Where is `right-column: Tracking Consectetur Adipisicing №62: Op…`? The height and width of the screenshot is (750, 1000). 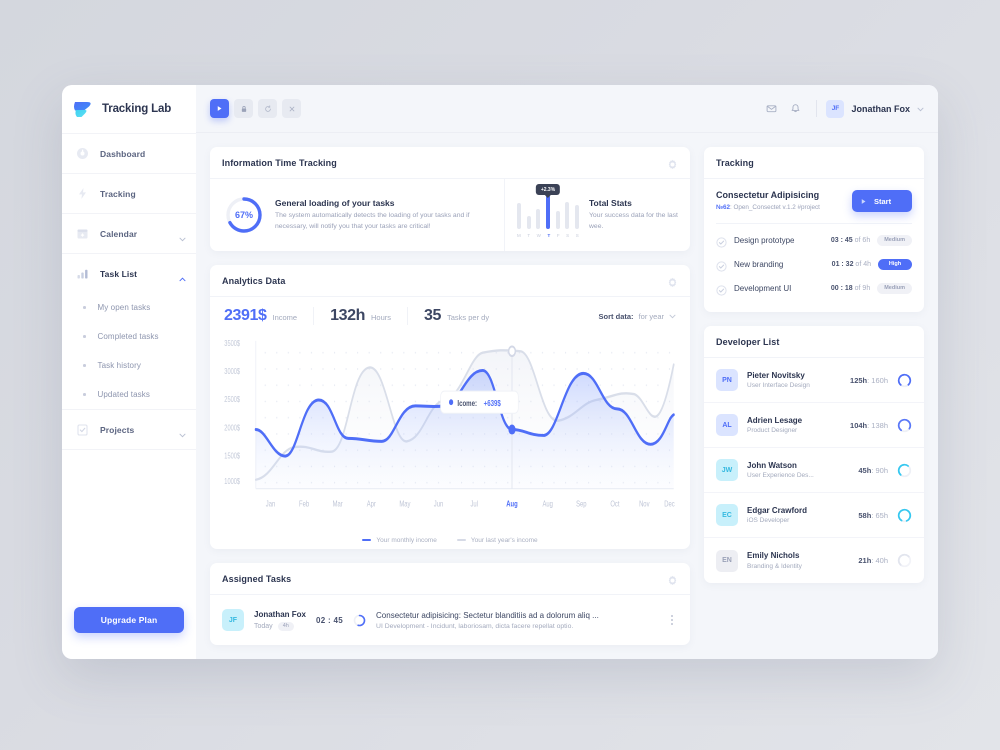
right-column: Tracking Consectetur Adipisicing №62: Op… is located at coordinates (814, 396).